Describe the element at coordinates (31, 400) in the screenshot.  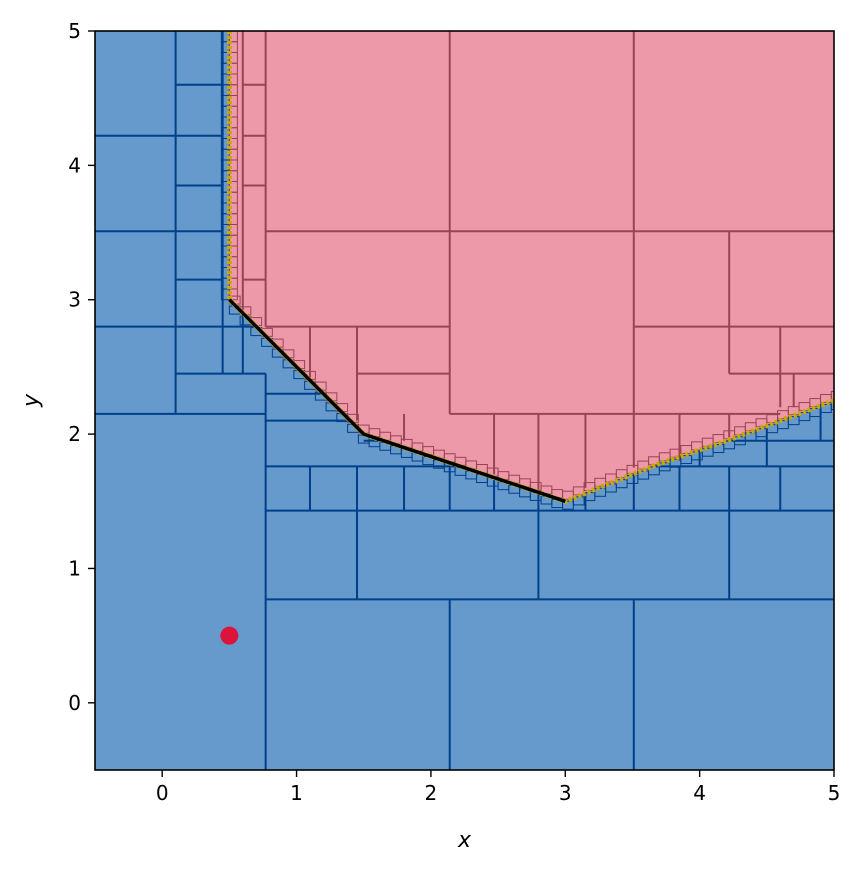
I see `y-axis-label: y` at that location.